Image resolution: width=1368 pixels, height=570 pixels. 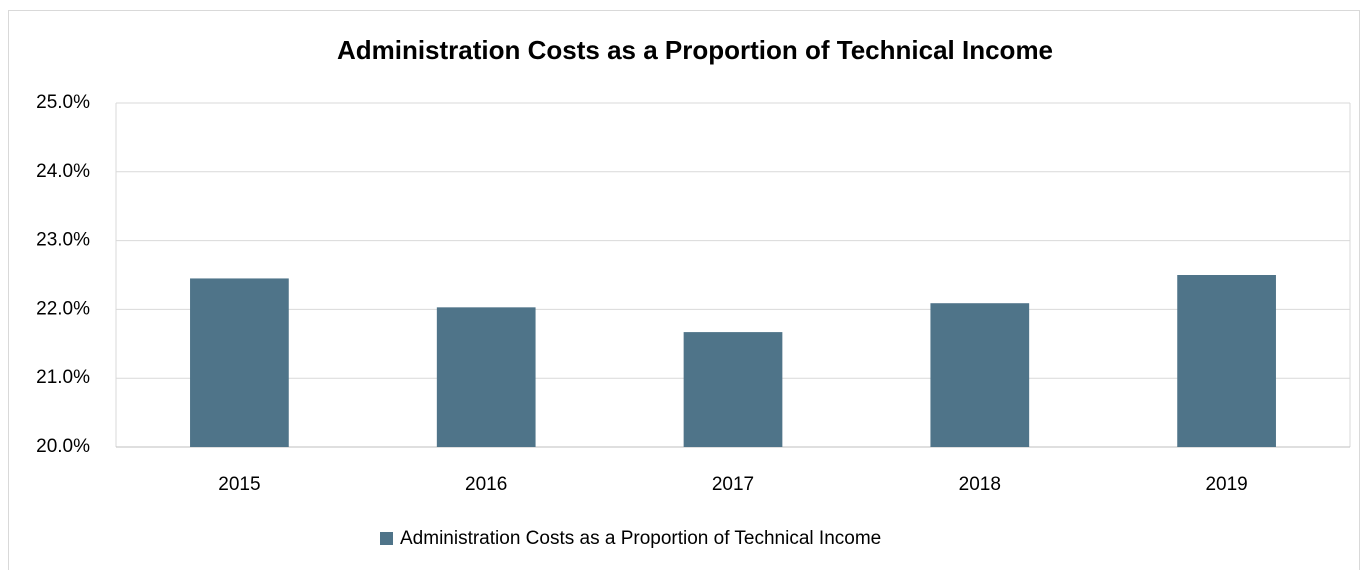 What do you see at coordinates (63, 102) in the screenshot?
I see `y-tick-label: 25.0%` at bounding box center [63, 102].